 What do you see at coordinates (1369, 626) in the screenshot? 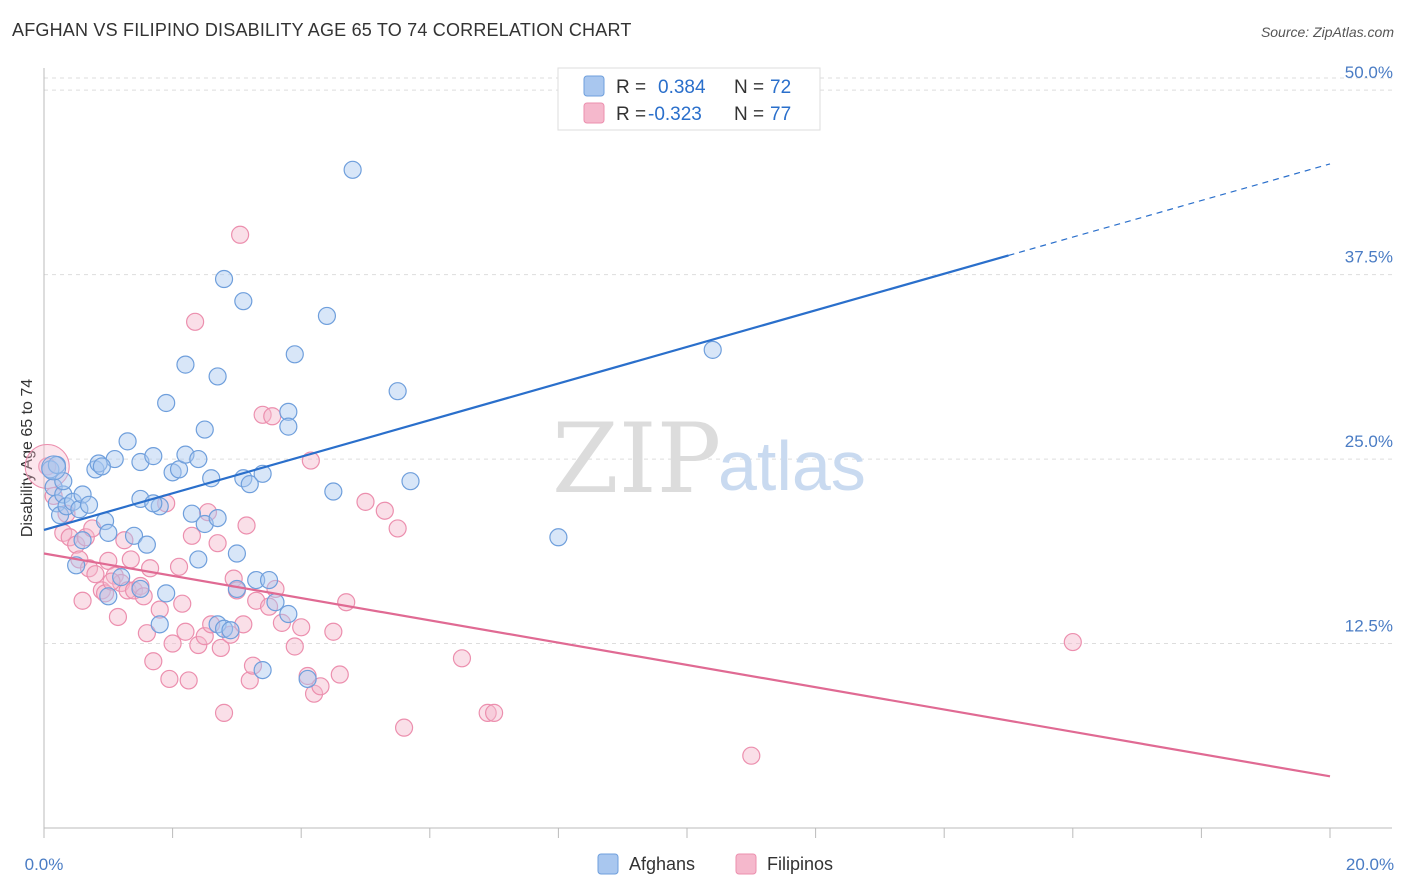
I see `y-tick-label: 12.5%` at bounding box center [1369, 626].